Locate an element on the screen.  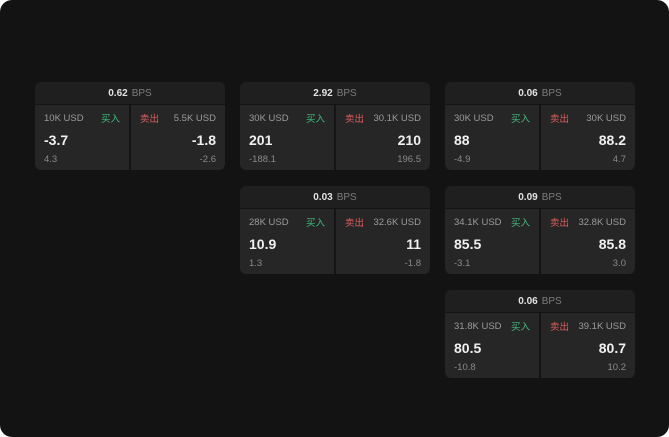
bps-value: 2.92 is located at coordinates (323, 93).